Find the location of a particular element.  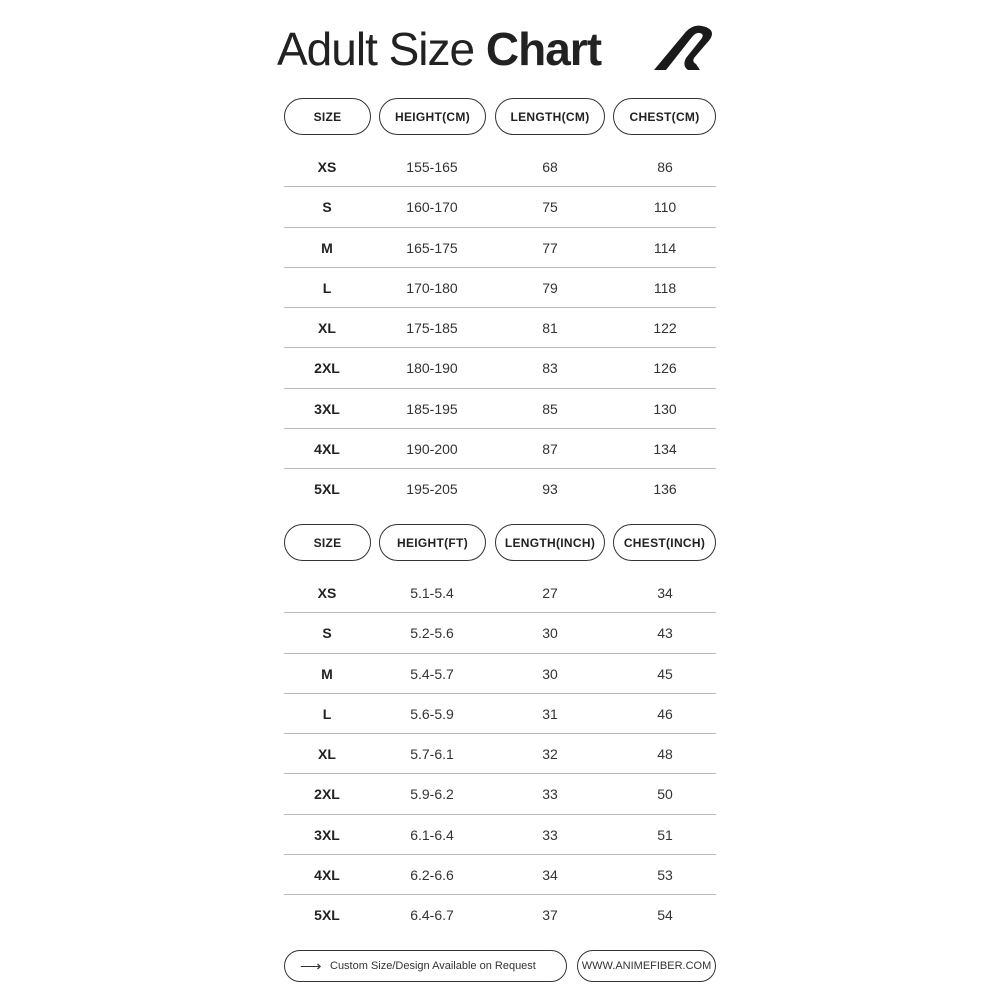

table-row: 2XL 5.9-6.2 33 50 is located at coordinates (500, 794).